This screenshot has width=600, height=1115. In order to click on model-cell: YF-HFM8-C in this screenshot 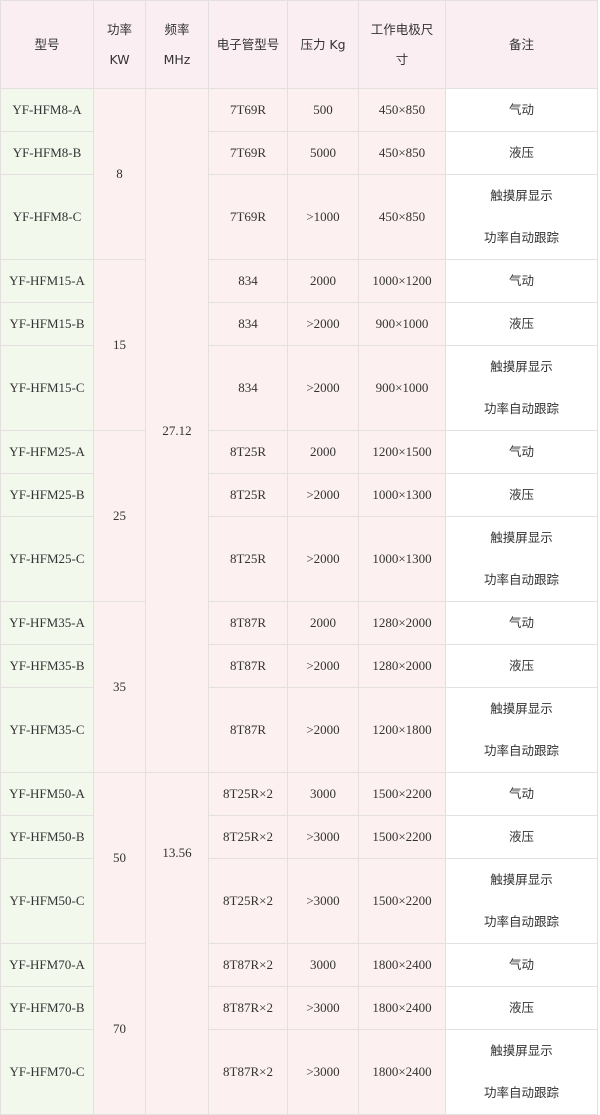, I will do `click(47, 217)`.